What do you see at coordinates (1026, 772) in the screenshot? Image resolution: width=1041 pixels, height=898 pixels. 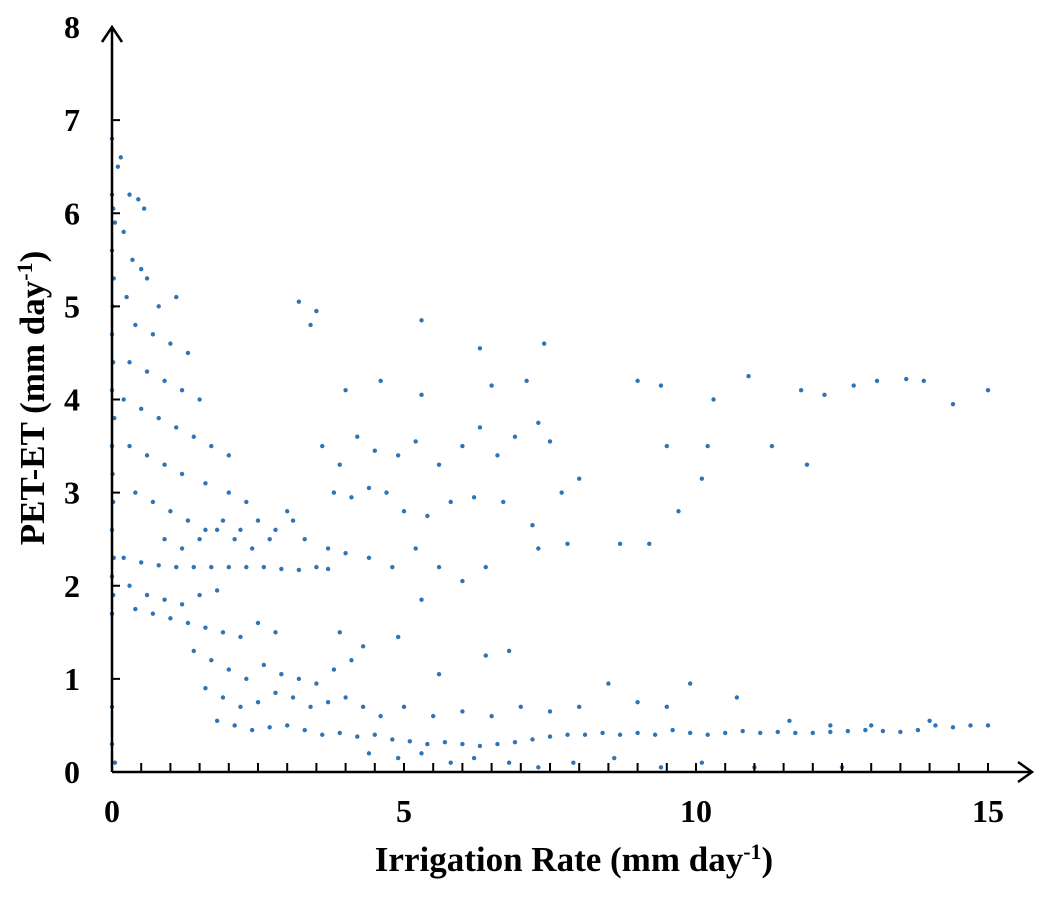 I see `x-axis-arrow` at bounding box center [1026, 772].